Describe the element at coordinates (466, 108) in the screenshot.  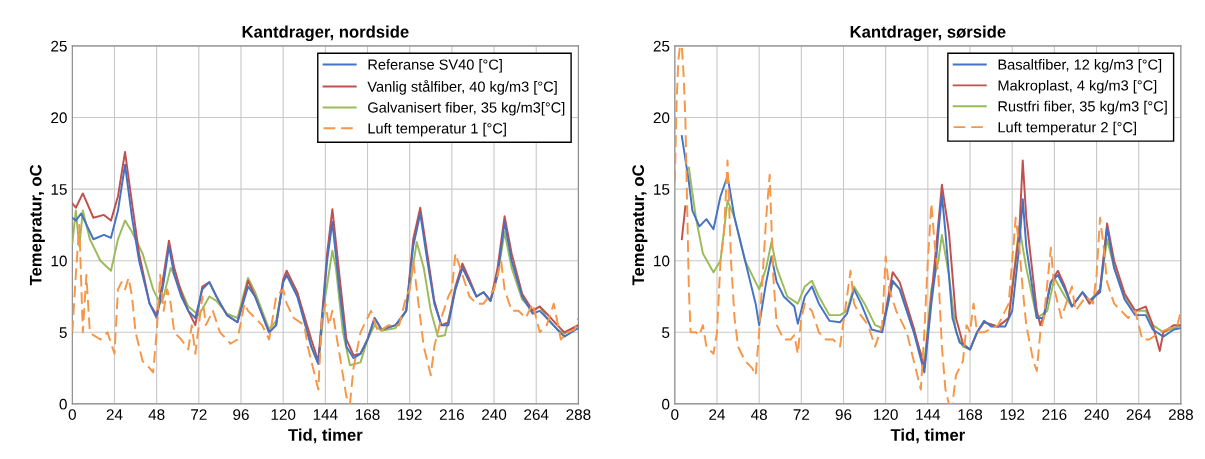
I see `legend-label: Galvanisert fiber, 35 kg/m3[°C]` at that location.